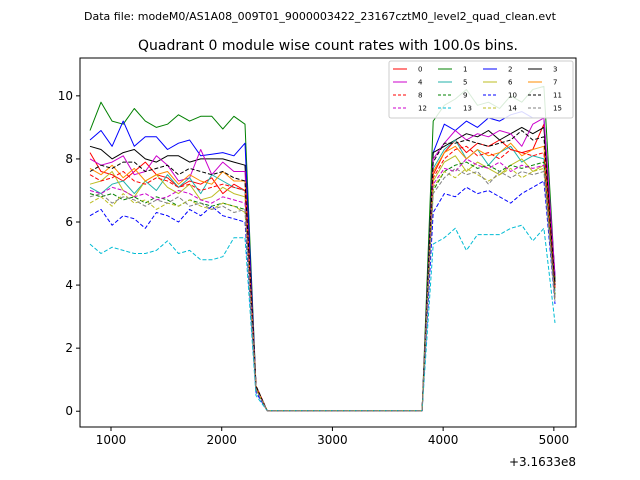  What do you see at coordinates (65, 96) in the screenshot?
I see `y-tick-label: 10` at bounding box center [65, 96].